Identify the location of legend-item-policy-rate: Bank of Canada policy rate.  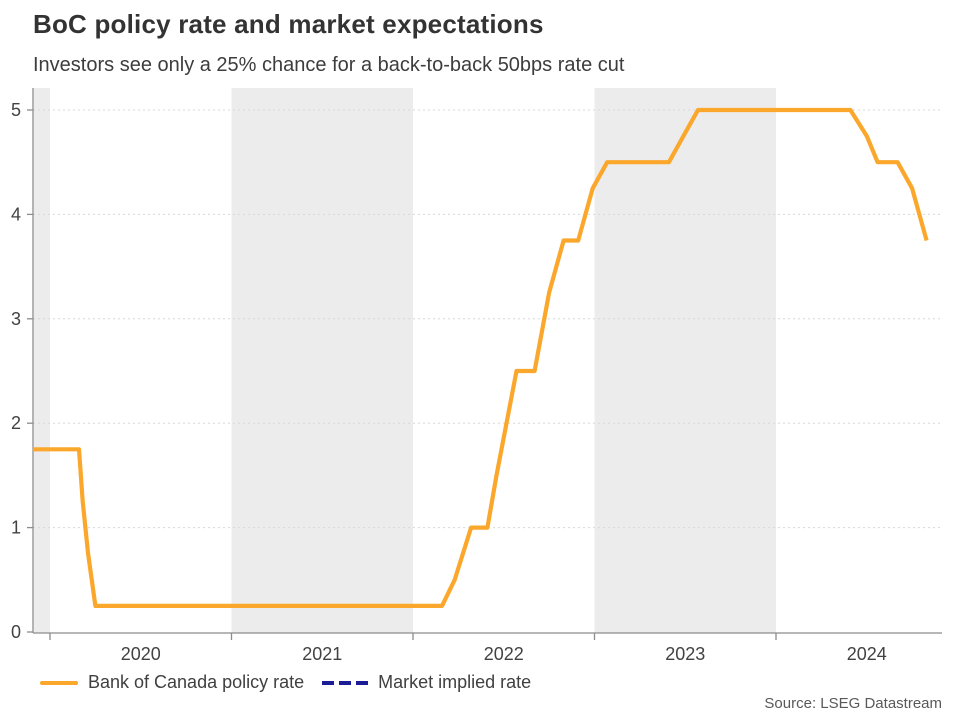
(172, 682).